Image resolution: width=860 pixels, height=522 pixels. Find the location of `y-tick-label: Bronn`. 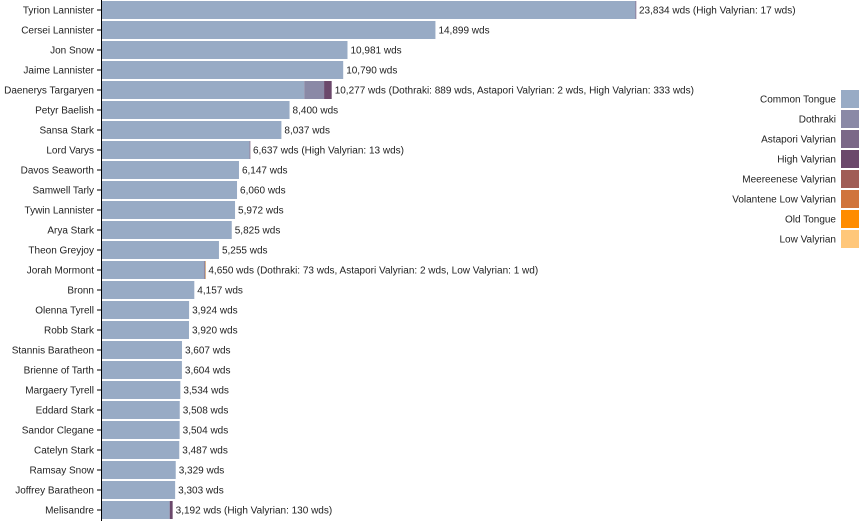

y-tick-label: Bronn is located at coordinates (80, 291).